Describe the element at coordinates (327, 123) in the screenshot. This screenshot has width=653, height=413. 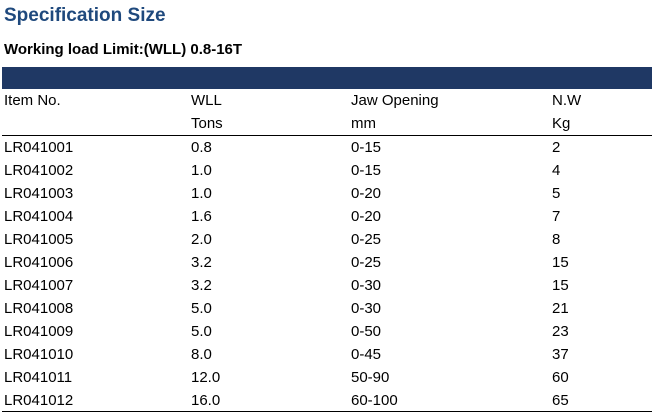
I see `table-header-row-2: Tons mm Kg` at that location.